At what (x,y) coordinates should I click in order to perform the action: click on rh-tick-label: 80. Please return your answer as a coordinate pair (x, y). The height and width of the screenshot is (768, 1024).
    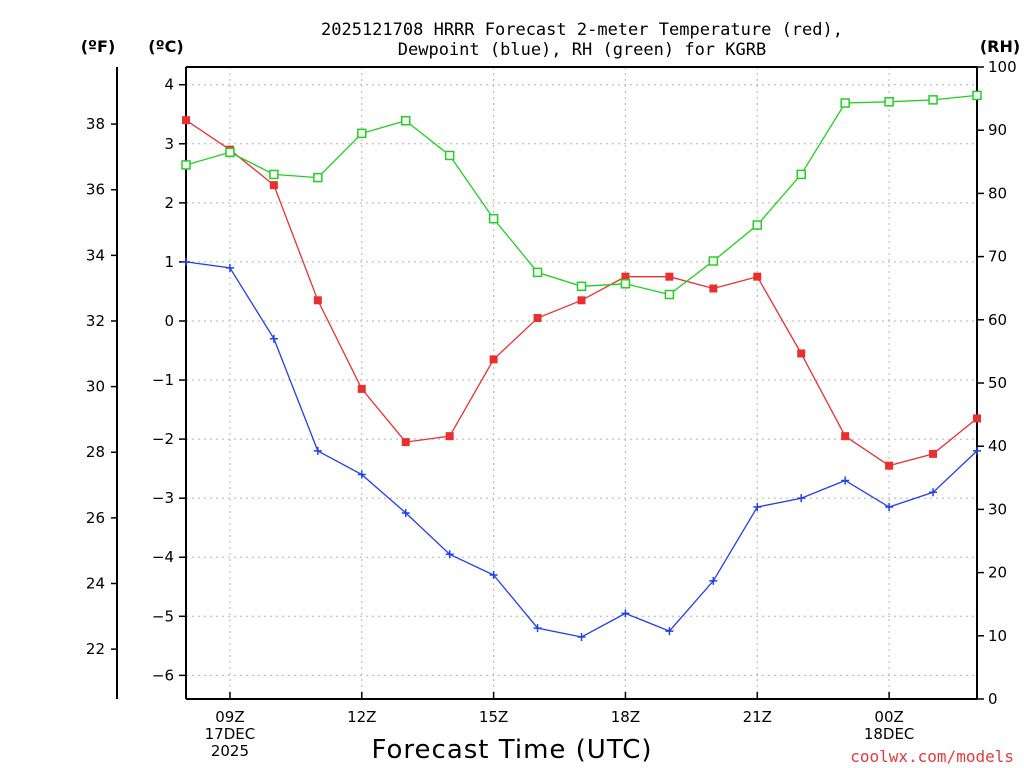
    Looking at the image, I should click on (997, 193).